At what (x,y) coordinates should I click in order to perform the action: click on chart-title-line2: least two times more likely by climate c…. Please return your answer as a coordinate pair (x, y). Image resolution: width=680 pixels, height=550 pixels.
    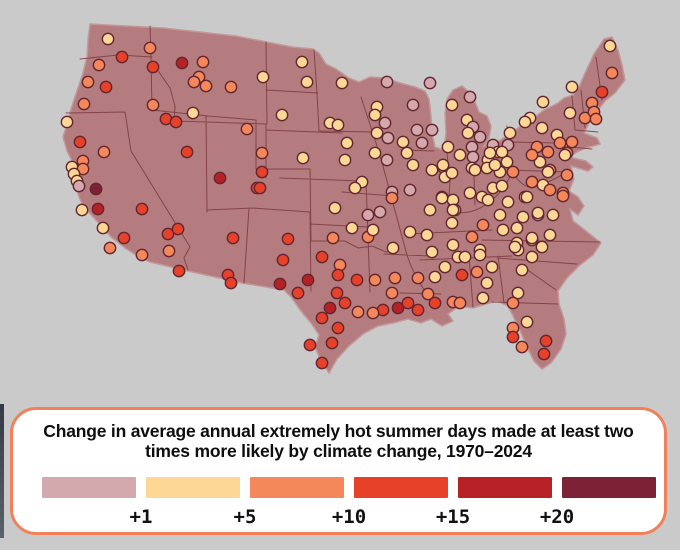
    Looking at the image, I should click on (389, 441).